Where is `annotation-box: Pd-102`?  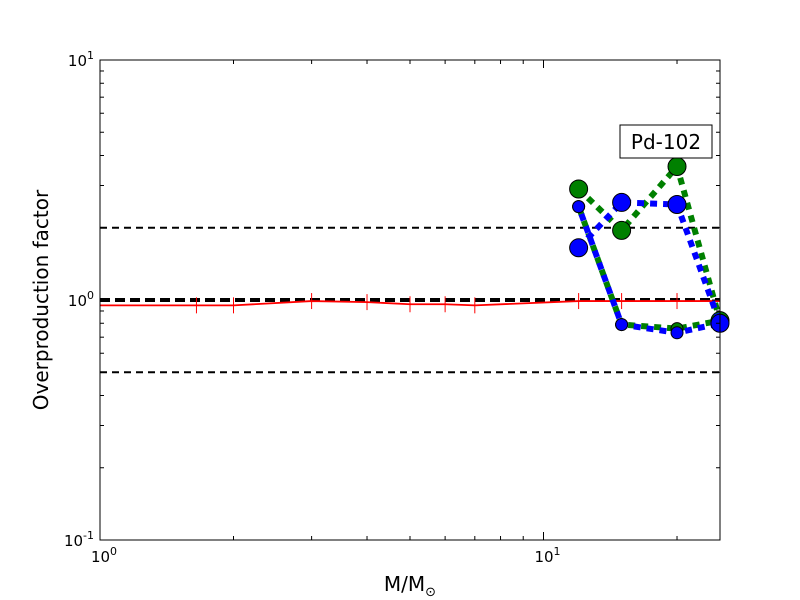
annotation-box: Pd-102 is located at coordinates (666, 141).